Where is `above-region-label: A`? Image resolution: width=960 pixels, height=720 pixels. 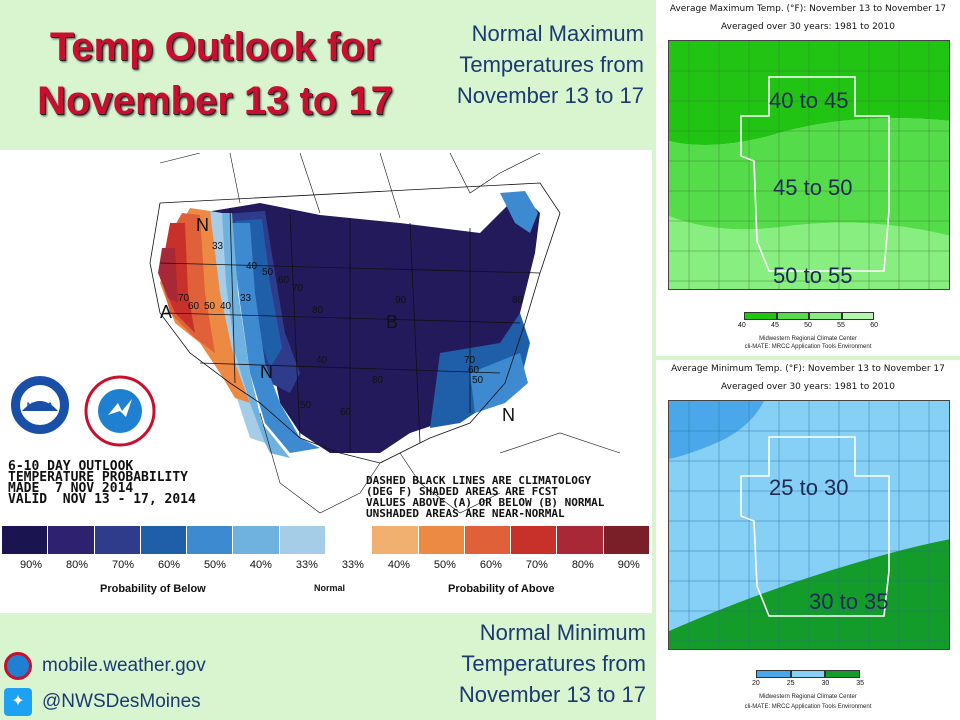 above-region-label: A is located at coordinates (166, 312).